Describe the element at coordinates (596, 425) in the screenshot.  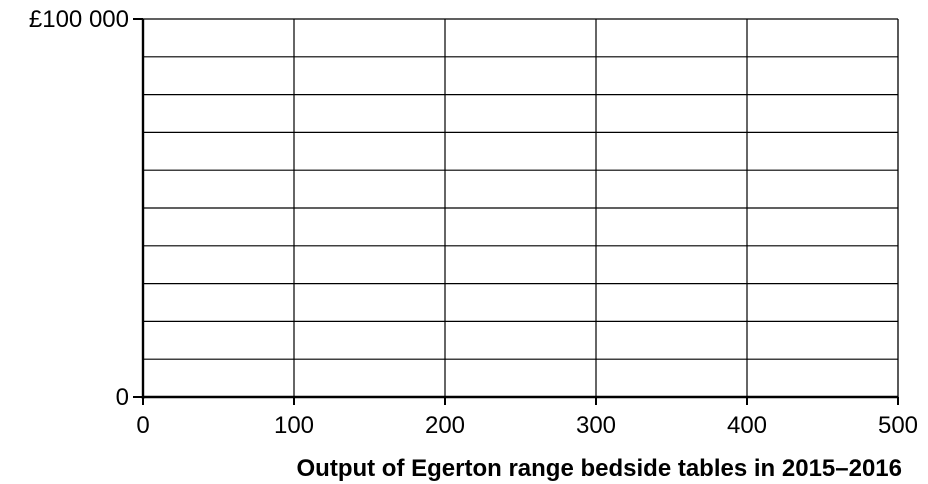
I see `x-tick-label: 300` at that location.